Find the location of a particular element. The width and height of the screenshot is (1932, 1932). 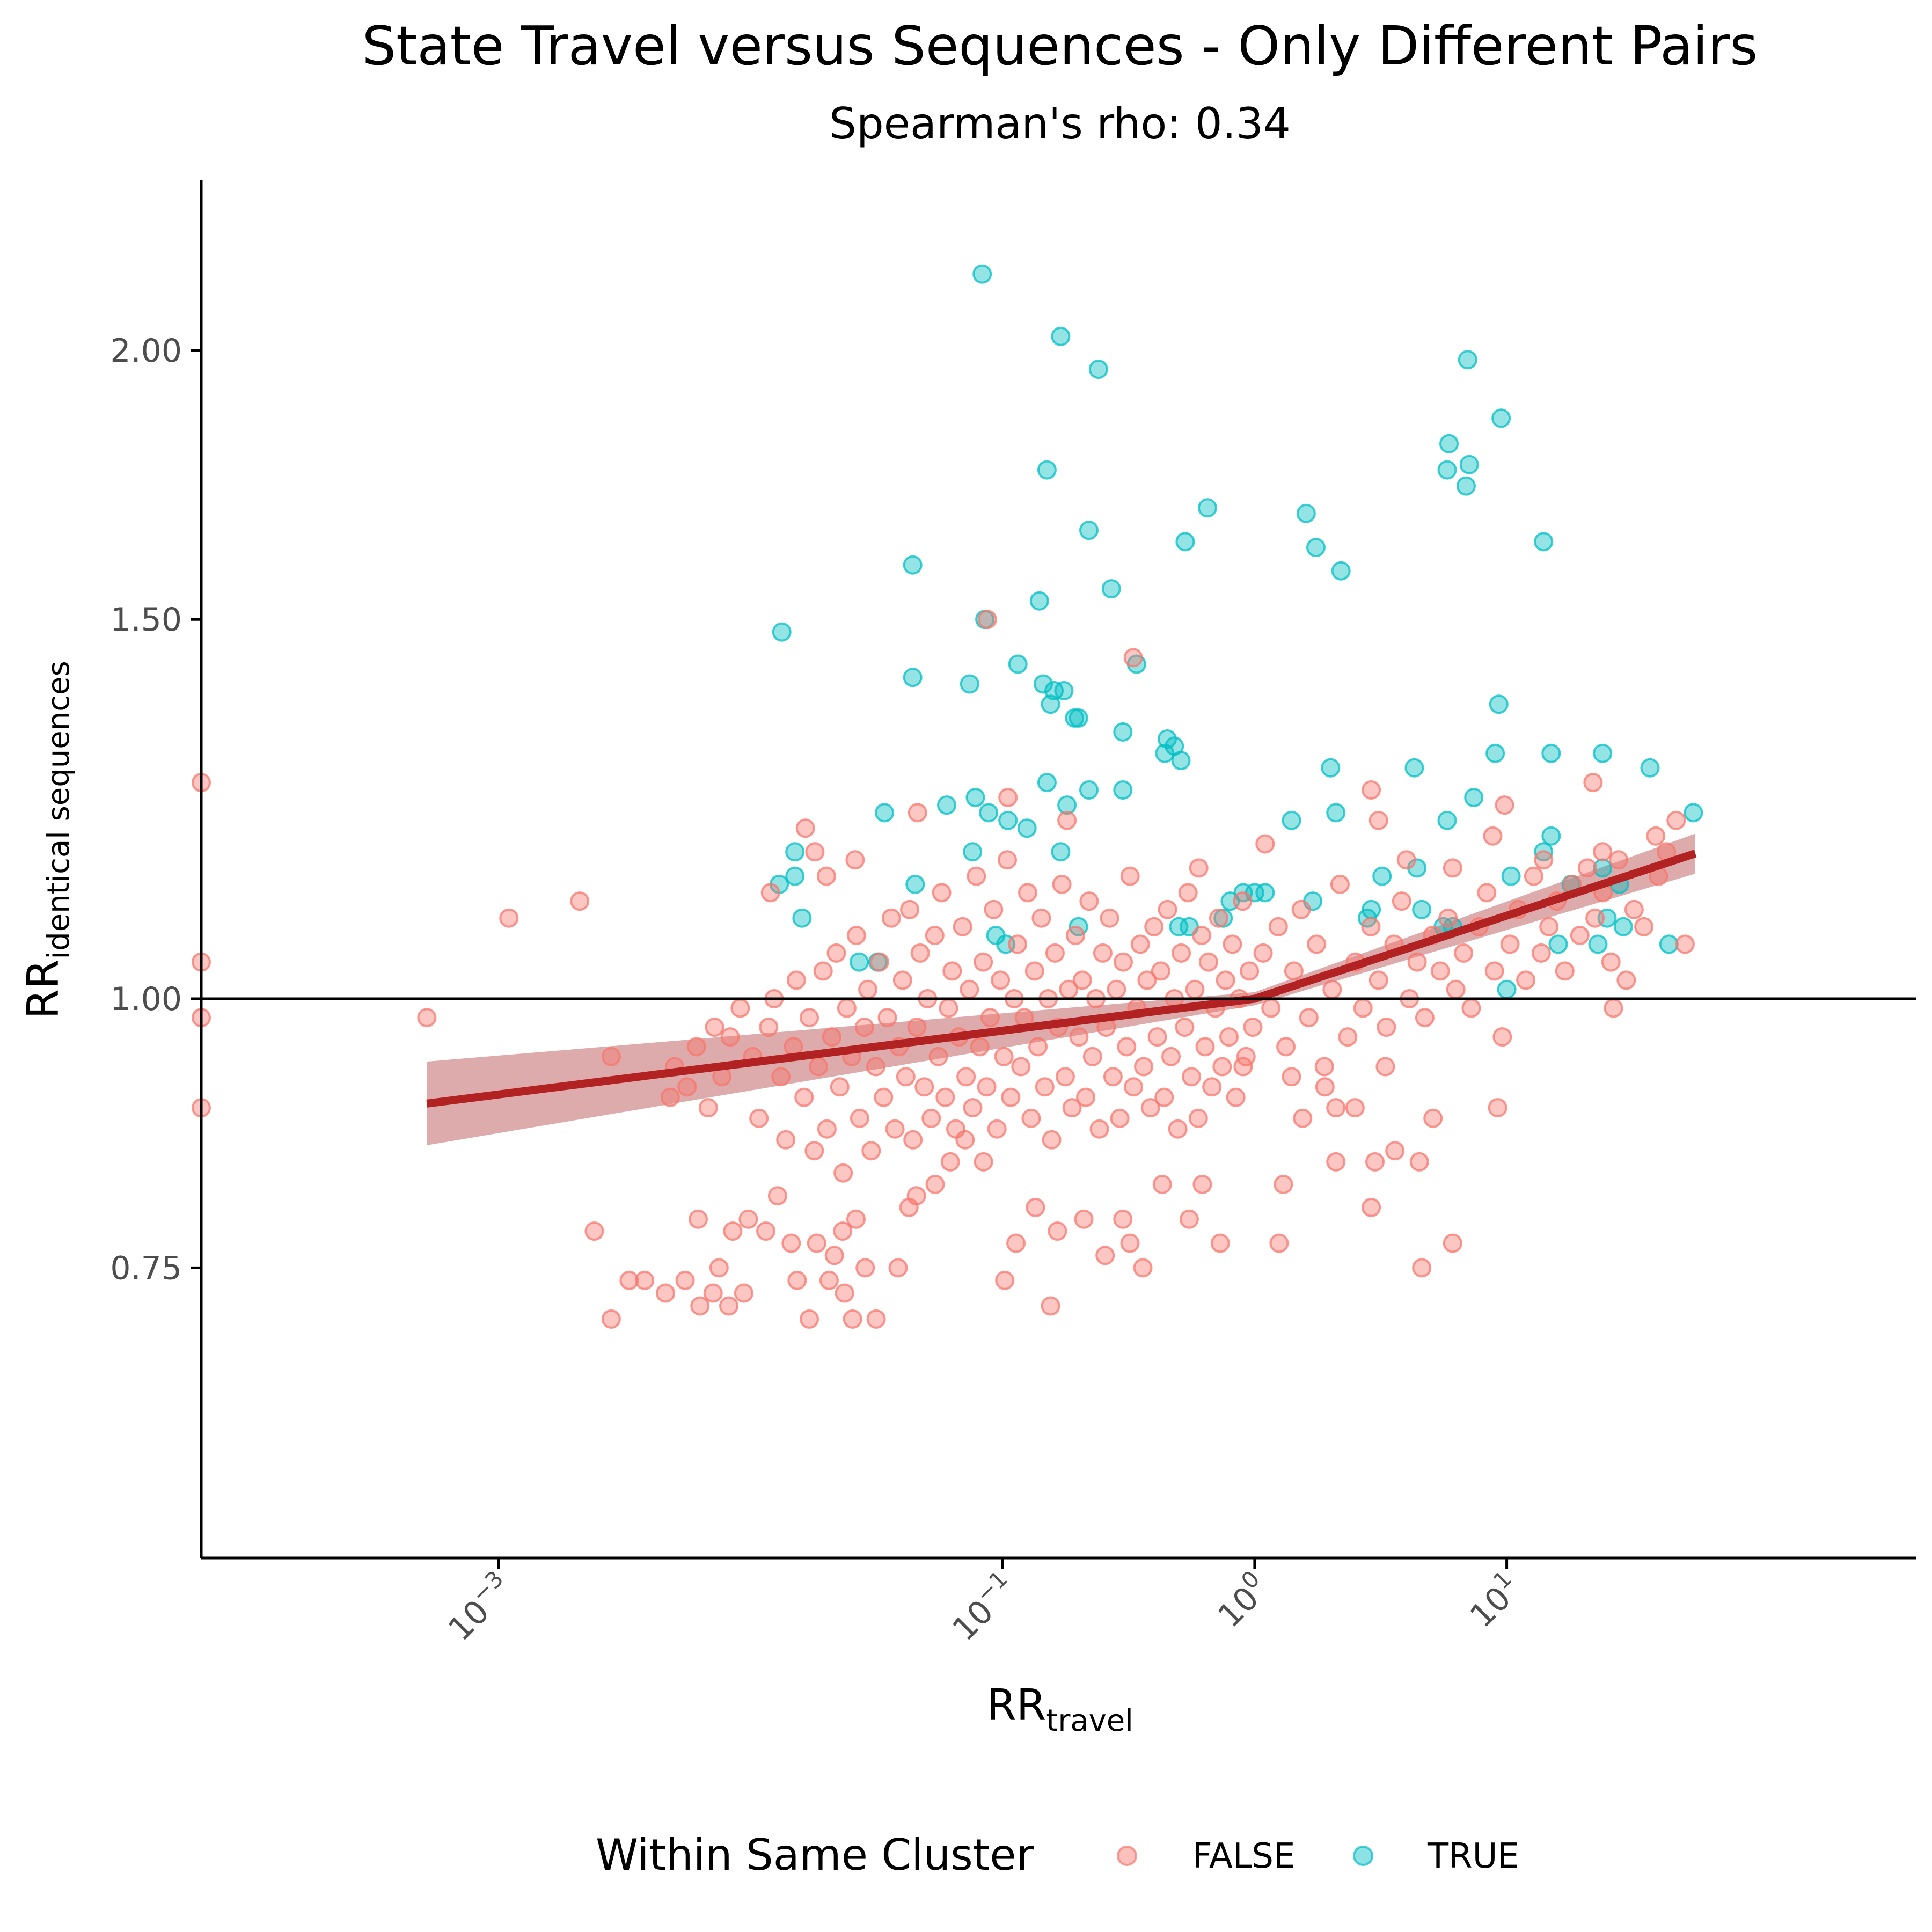

legend-title: Within Same Cluster is located at coordinates (815, 1855).